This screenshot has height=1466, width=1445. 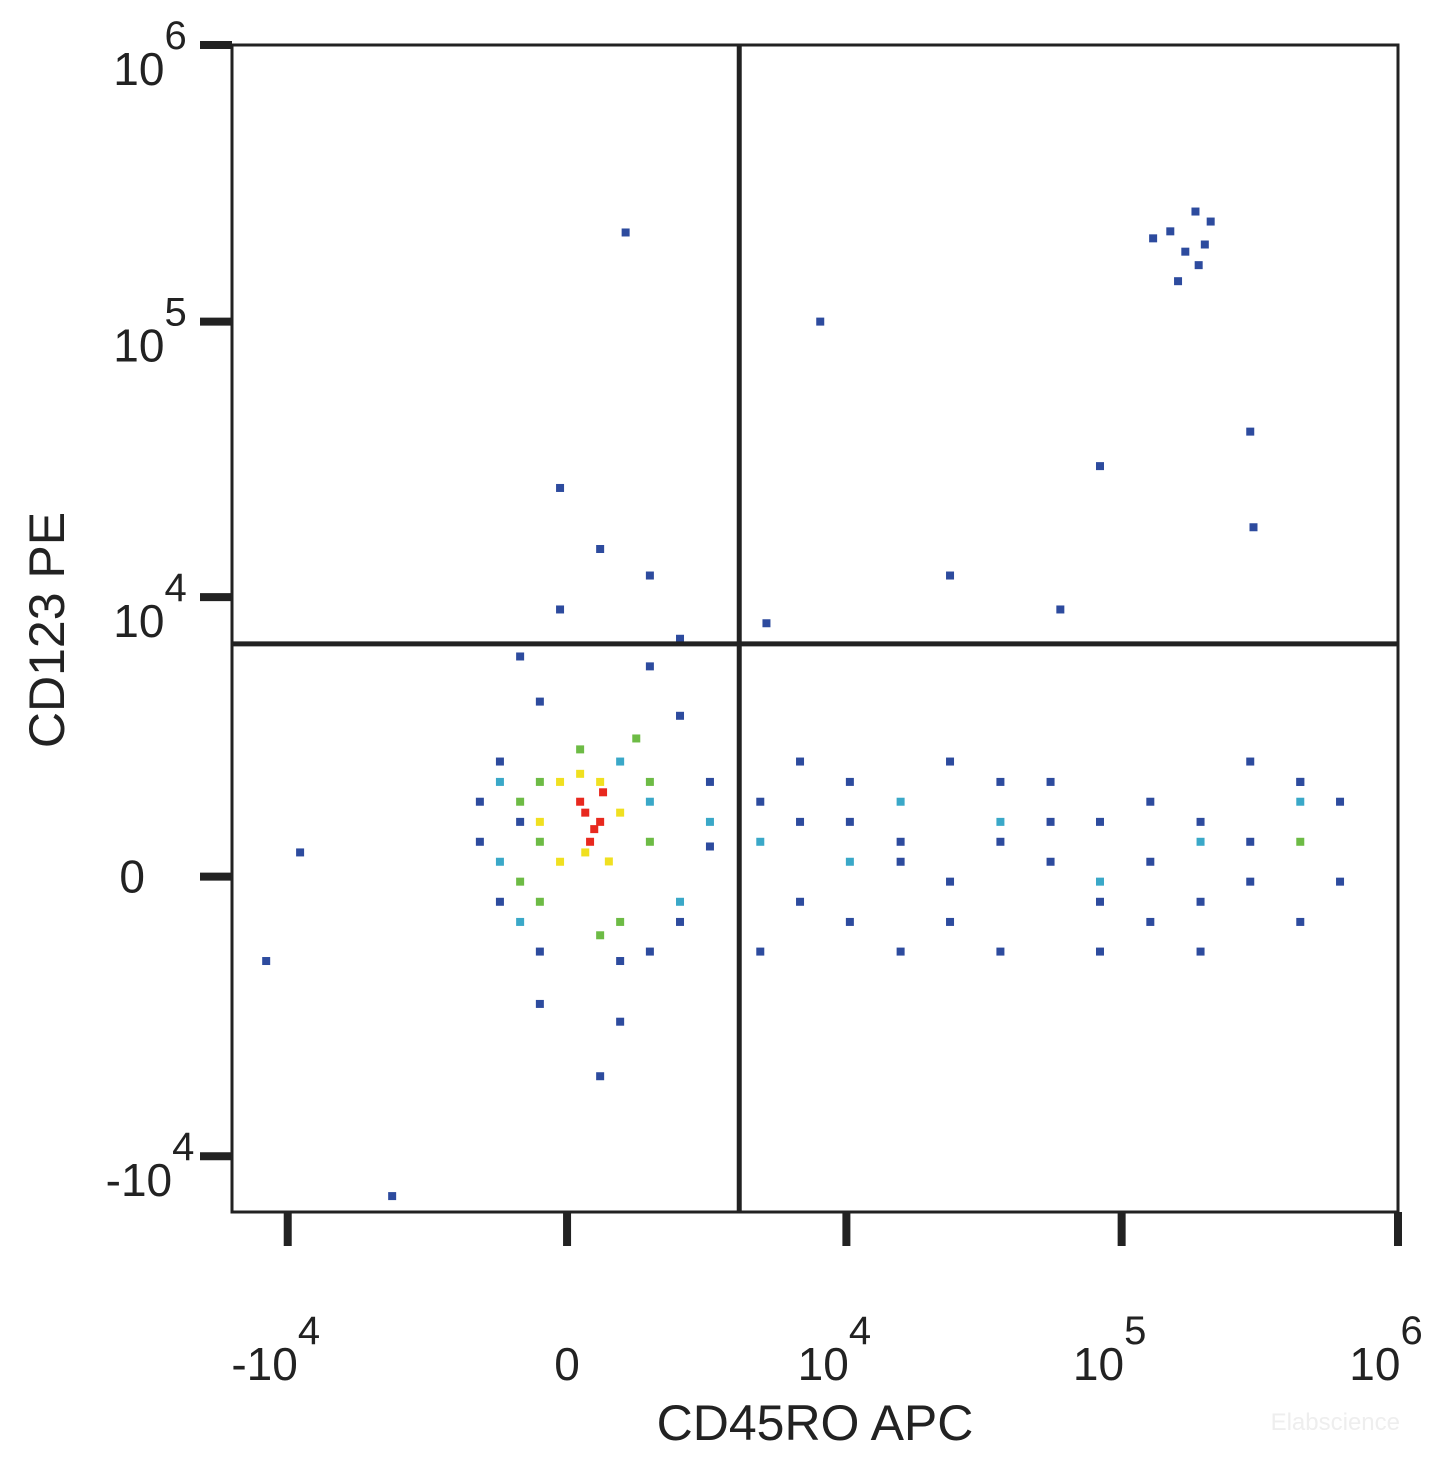 What do you see at coordinates (1335, 1422) in the screenshot?
I see `watermark: Elabscience` at bounding box center [1335, 1422].